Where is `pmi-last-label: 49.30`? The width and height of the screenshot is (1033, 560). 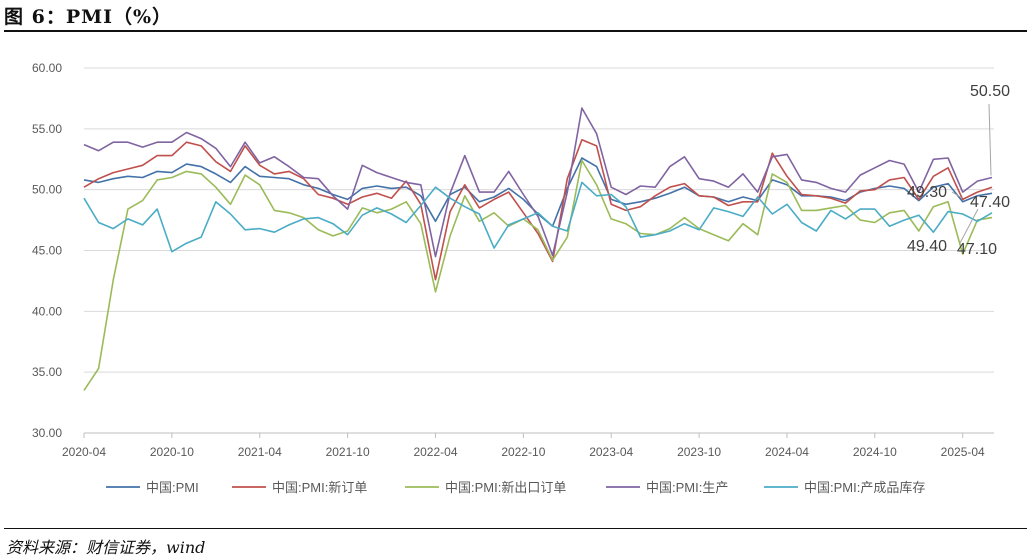
pmi-last-label: 49.30 is located at coordinates (927, 192).